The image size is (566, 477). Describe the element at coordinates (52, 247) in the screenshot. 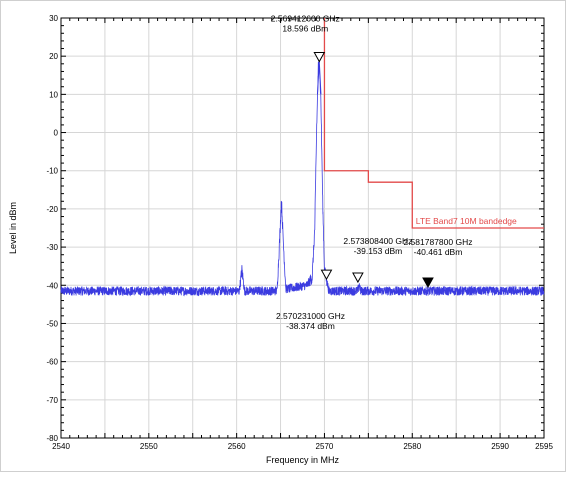

I see `y-tick-label: -30` at that location.